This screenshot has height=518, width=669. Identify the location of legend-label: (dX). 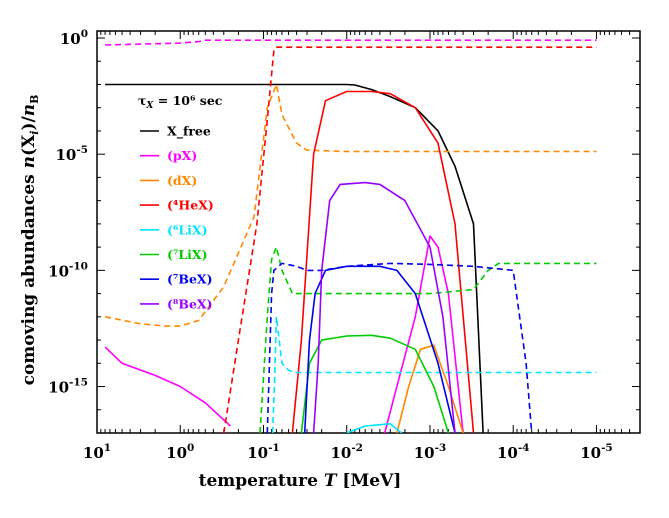
(182, 180).